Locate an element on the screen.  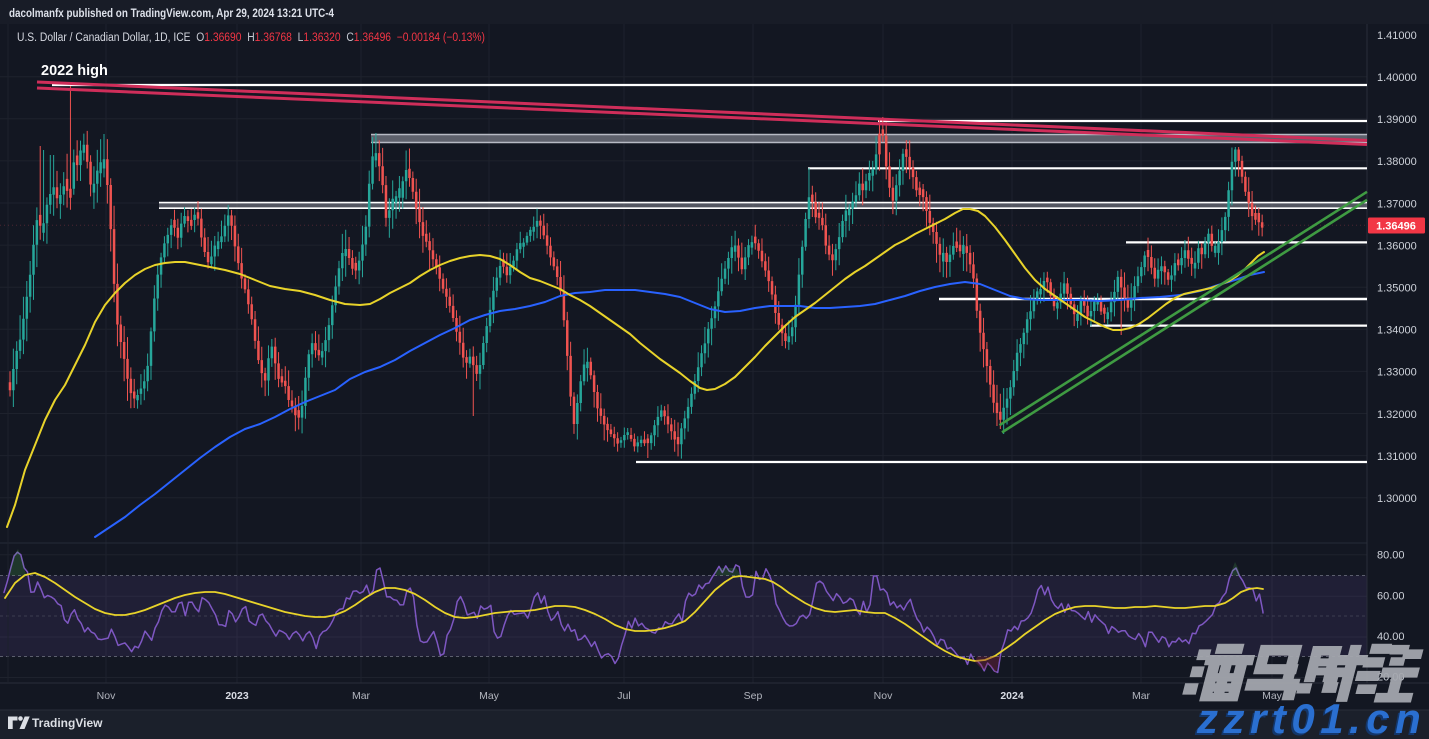
svg-text: 1.39000 is located at coordinates (1397, 120).